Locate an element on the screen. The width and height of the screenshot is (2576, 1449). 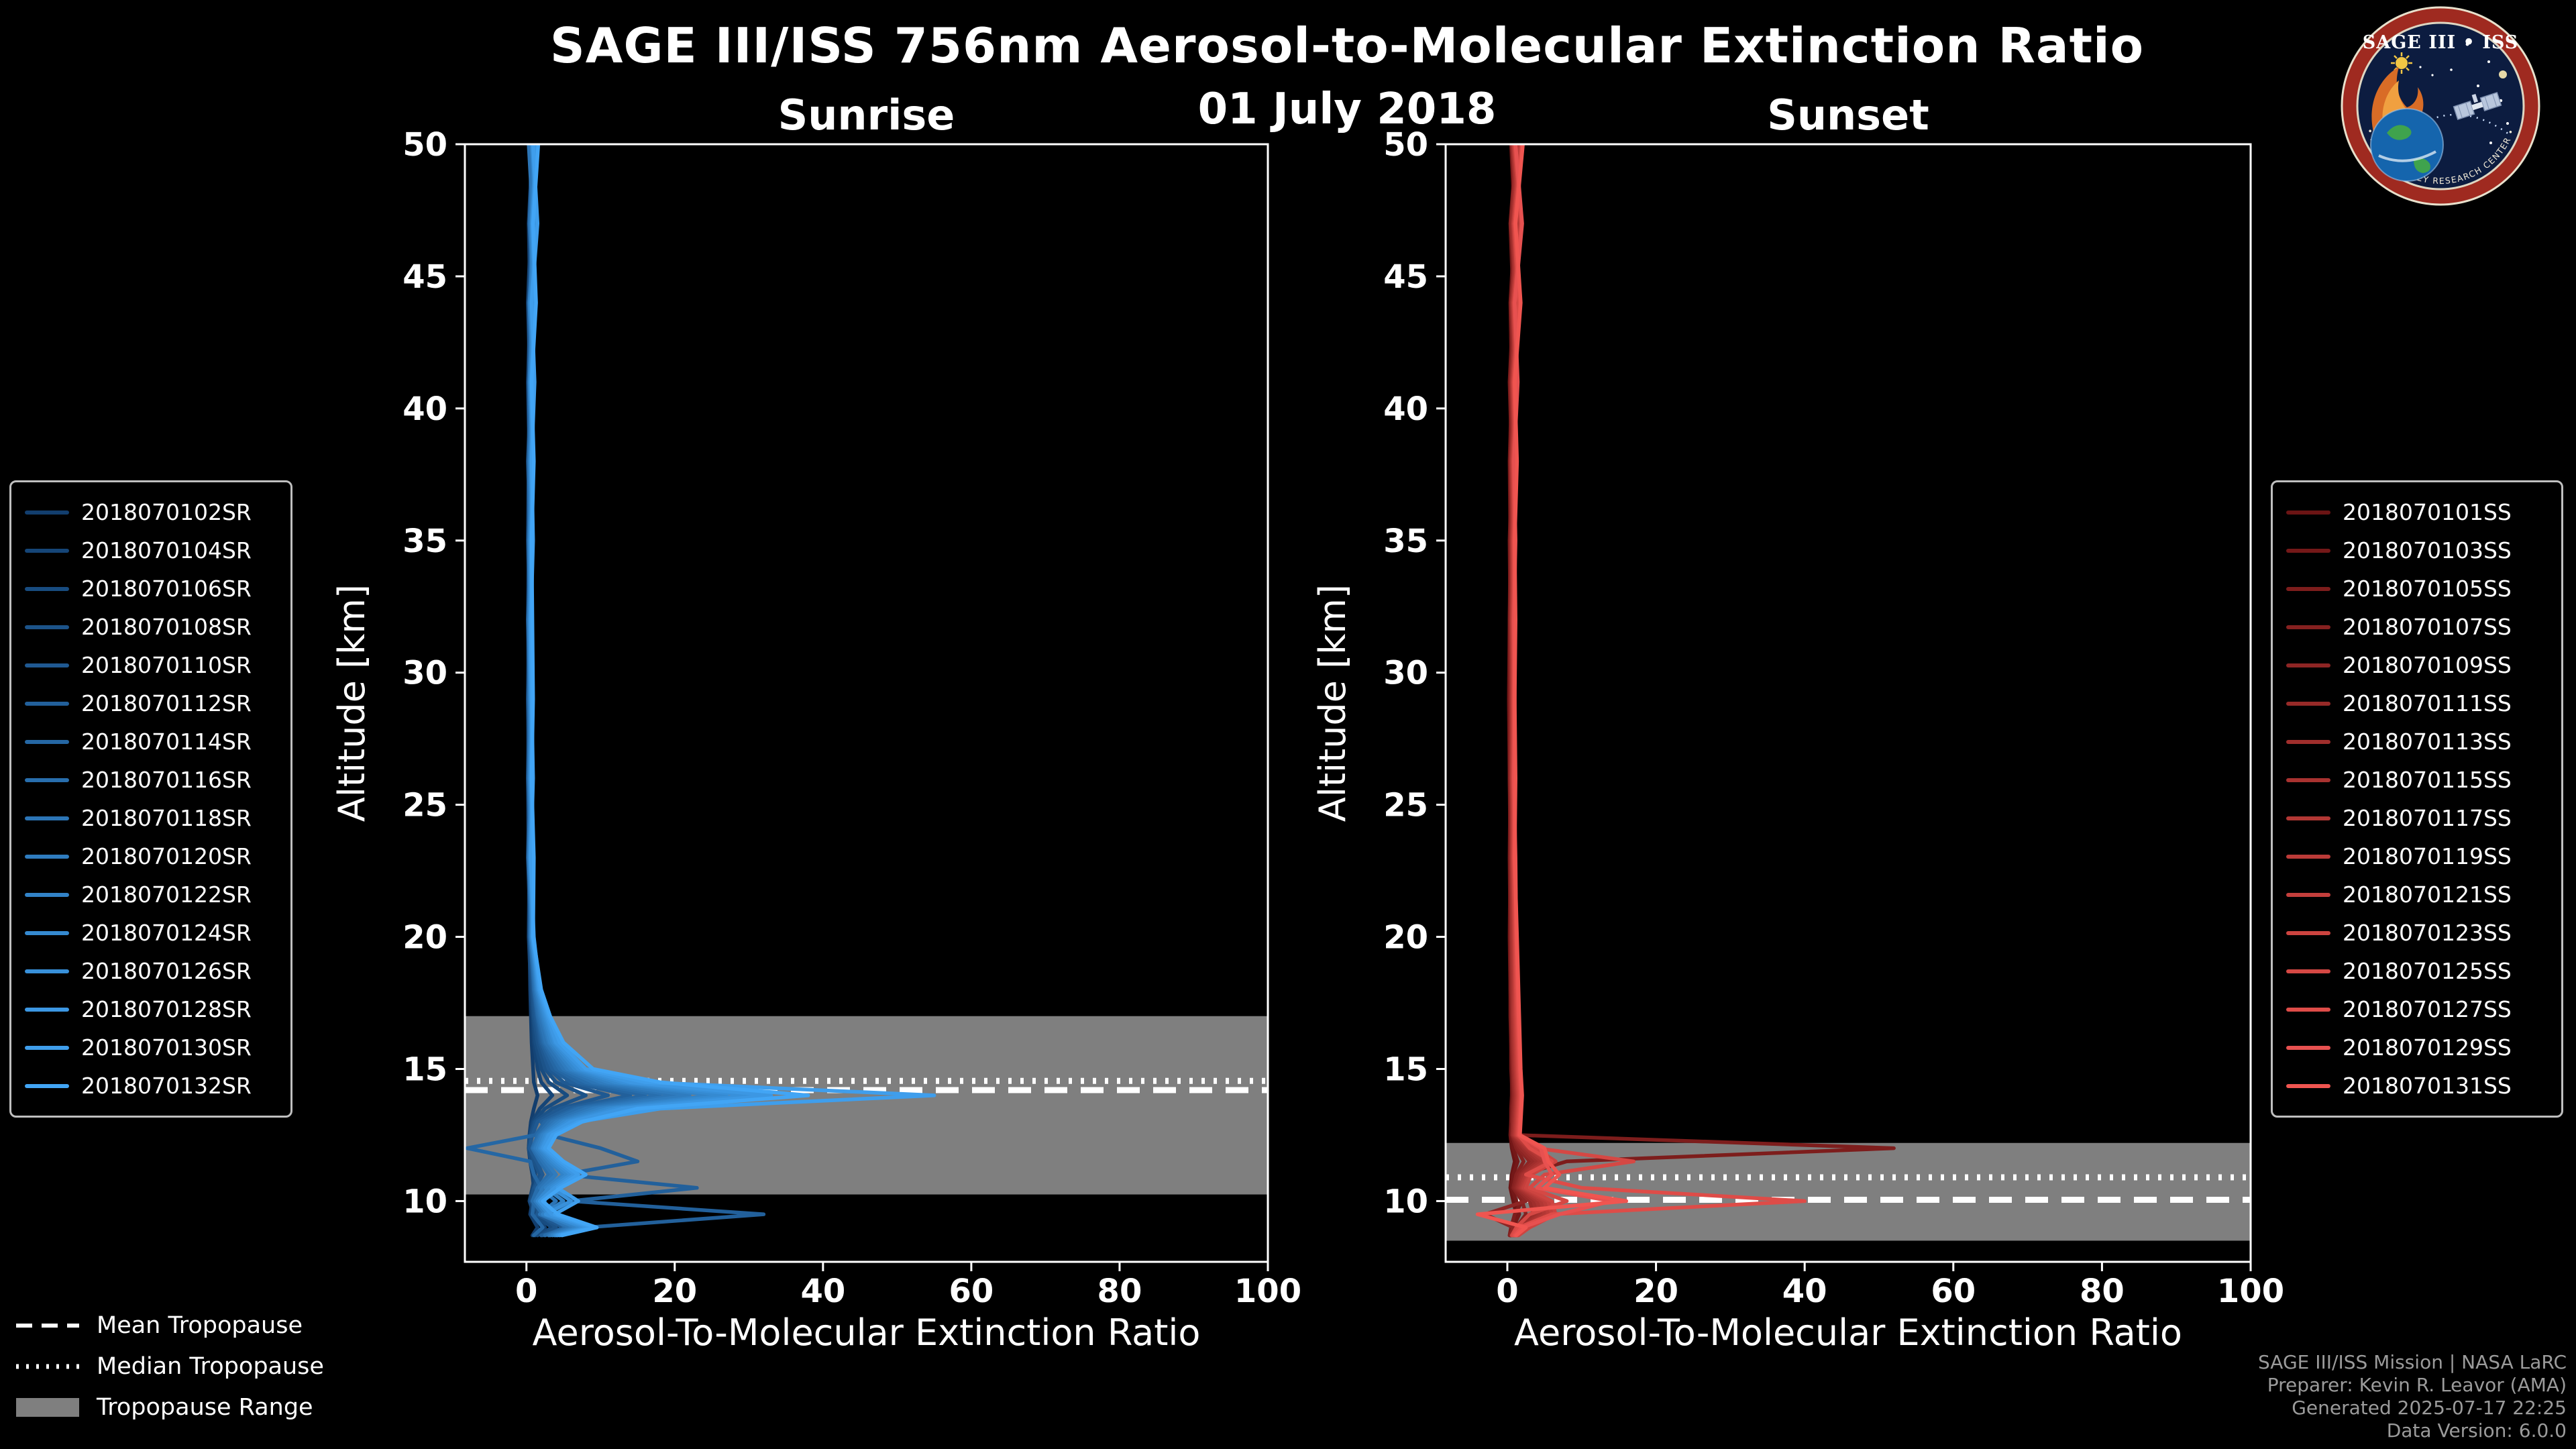
legend-label: 2018070123SS is located at coordinates (2427, 933).